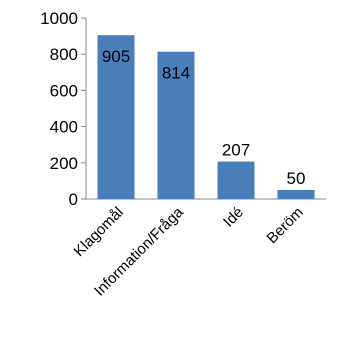  Describe the element at coordinates (116, 56) in the screenshot. I see `data-label: 905` at that location.